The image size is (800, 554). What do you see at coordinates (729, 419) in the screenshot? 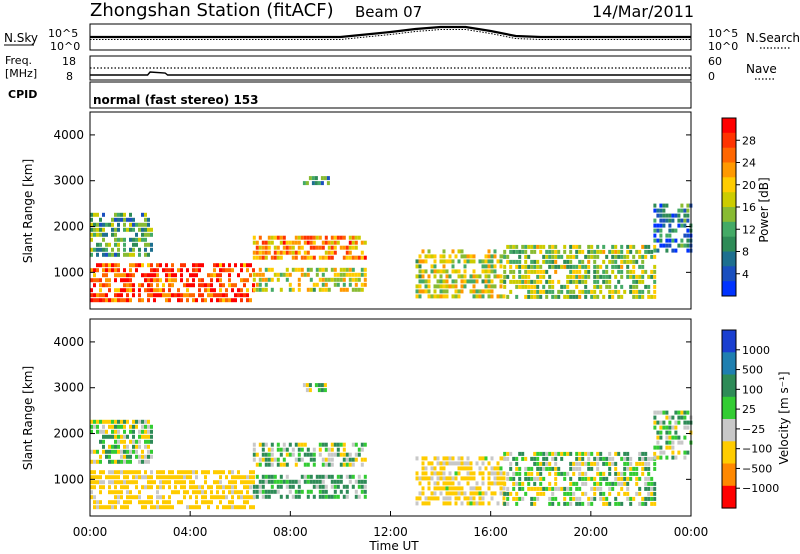
I see `velocity-colorbar-frame` at bounding box center [729, 419].